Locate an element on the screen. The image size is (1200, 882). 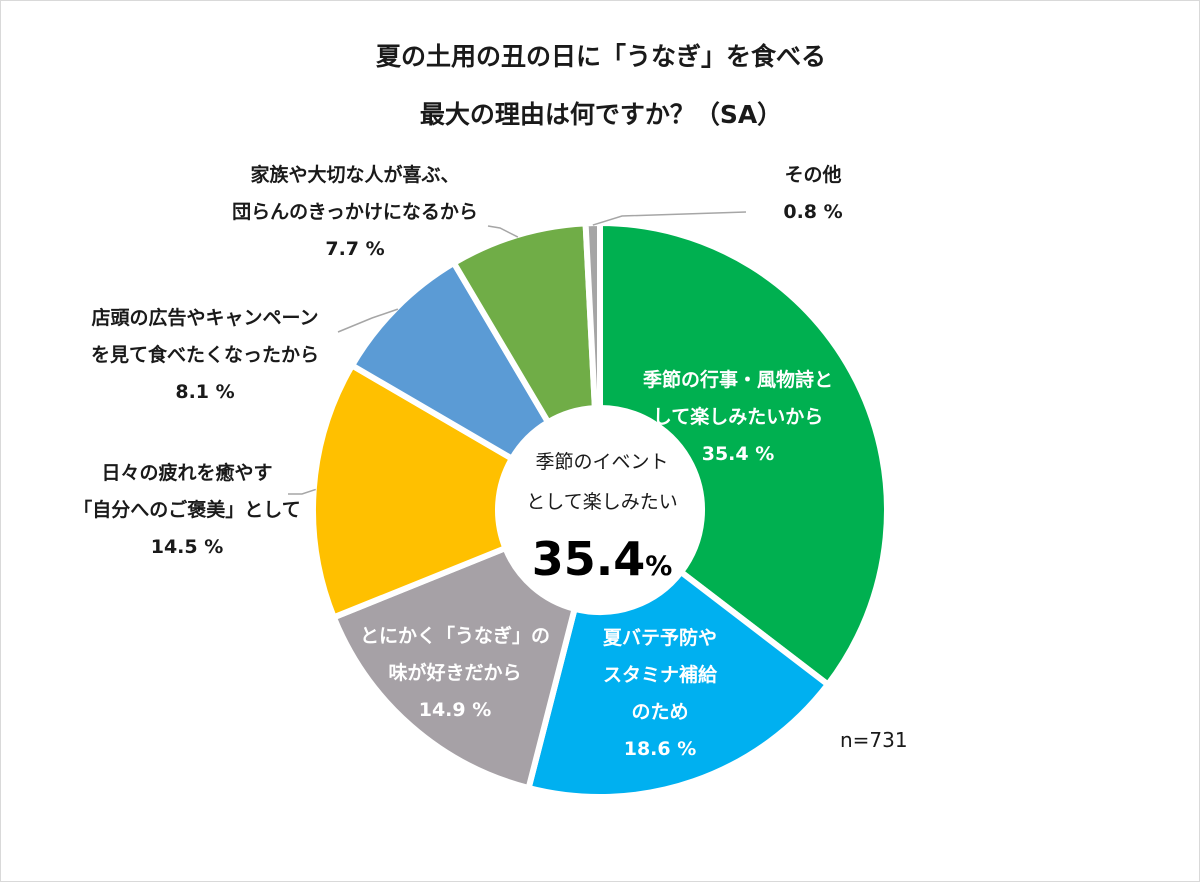
center-value: 35.4% is located at coordinates (602, 559).